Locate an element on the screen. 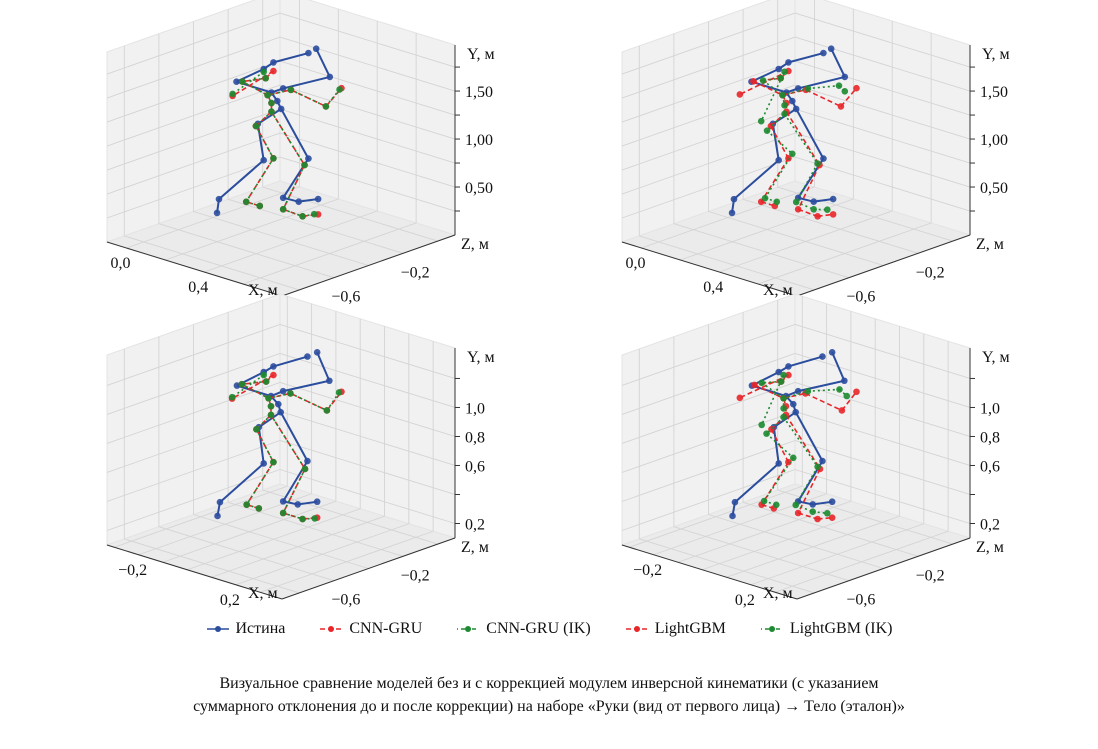 This screenshot has width=1098, height=749. x-tick-label: 0,4 is located at coordinates (713, 287).